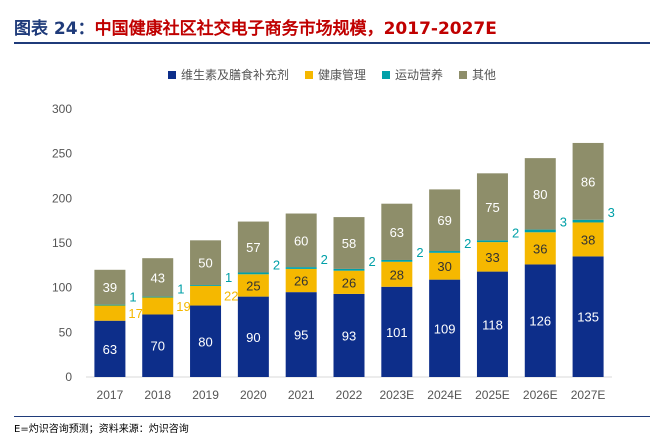 The width and height of the screenshot is (664, 435). Describe the element at coordinates (183, 306) in the screenshot. I see `data-label: 19` at that location.